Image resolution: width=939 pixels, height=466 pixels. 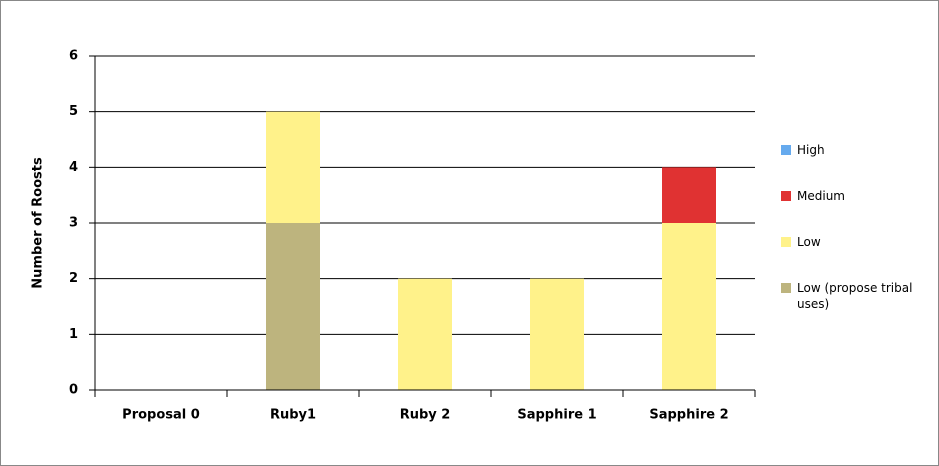 I want to click on y-tick-label: 5, so click(x=73, y=111).